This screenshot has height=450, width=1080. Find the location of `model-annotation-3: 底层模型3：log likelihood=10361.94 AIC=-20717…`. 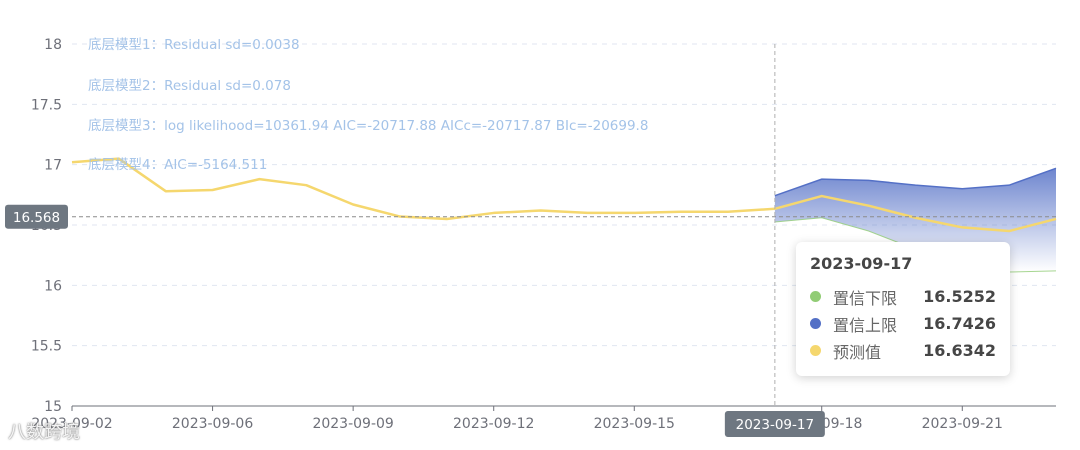

model-annotation-3: 底层模型3：log likelihood=10361.94 AIC=-20717… is located at coordinates (368, 126).